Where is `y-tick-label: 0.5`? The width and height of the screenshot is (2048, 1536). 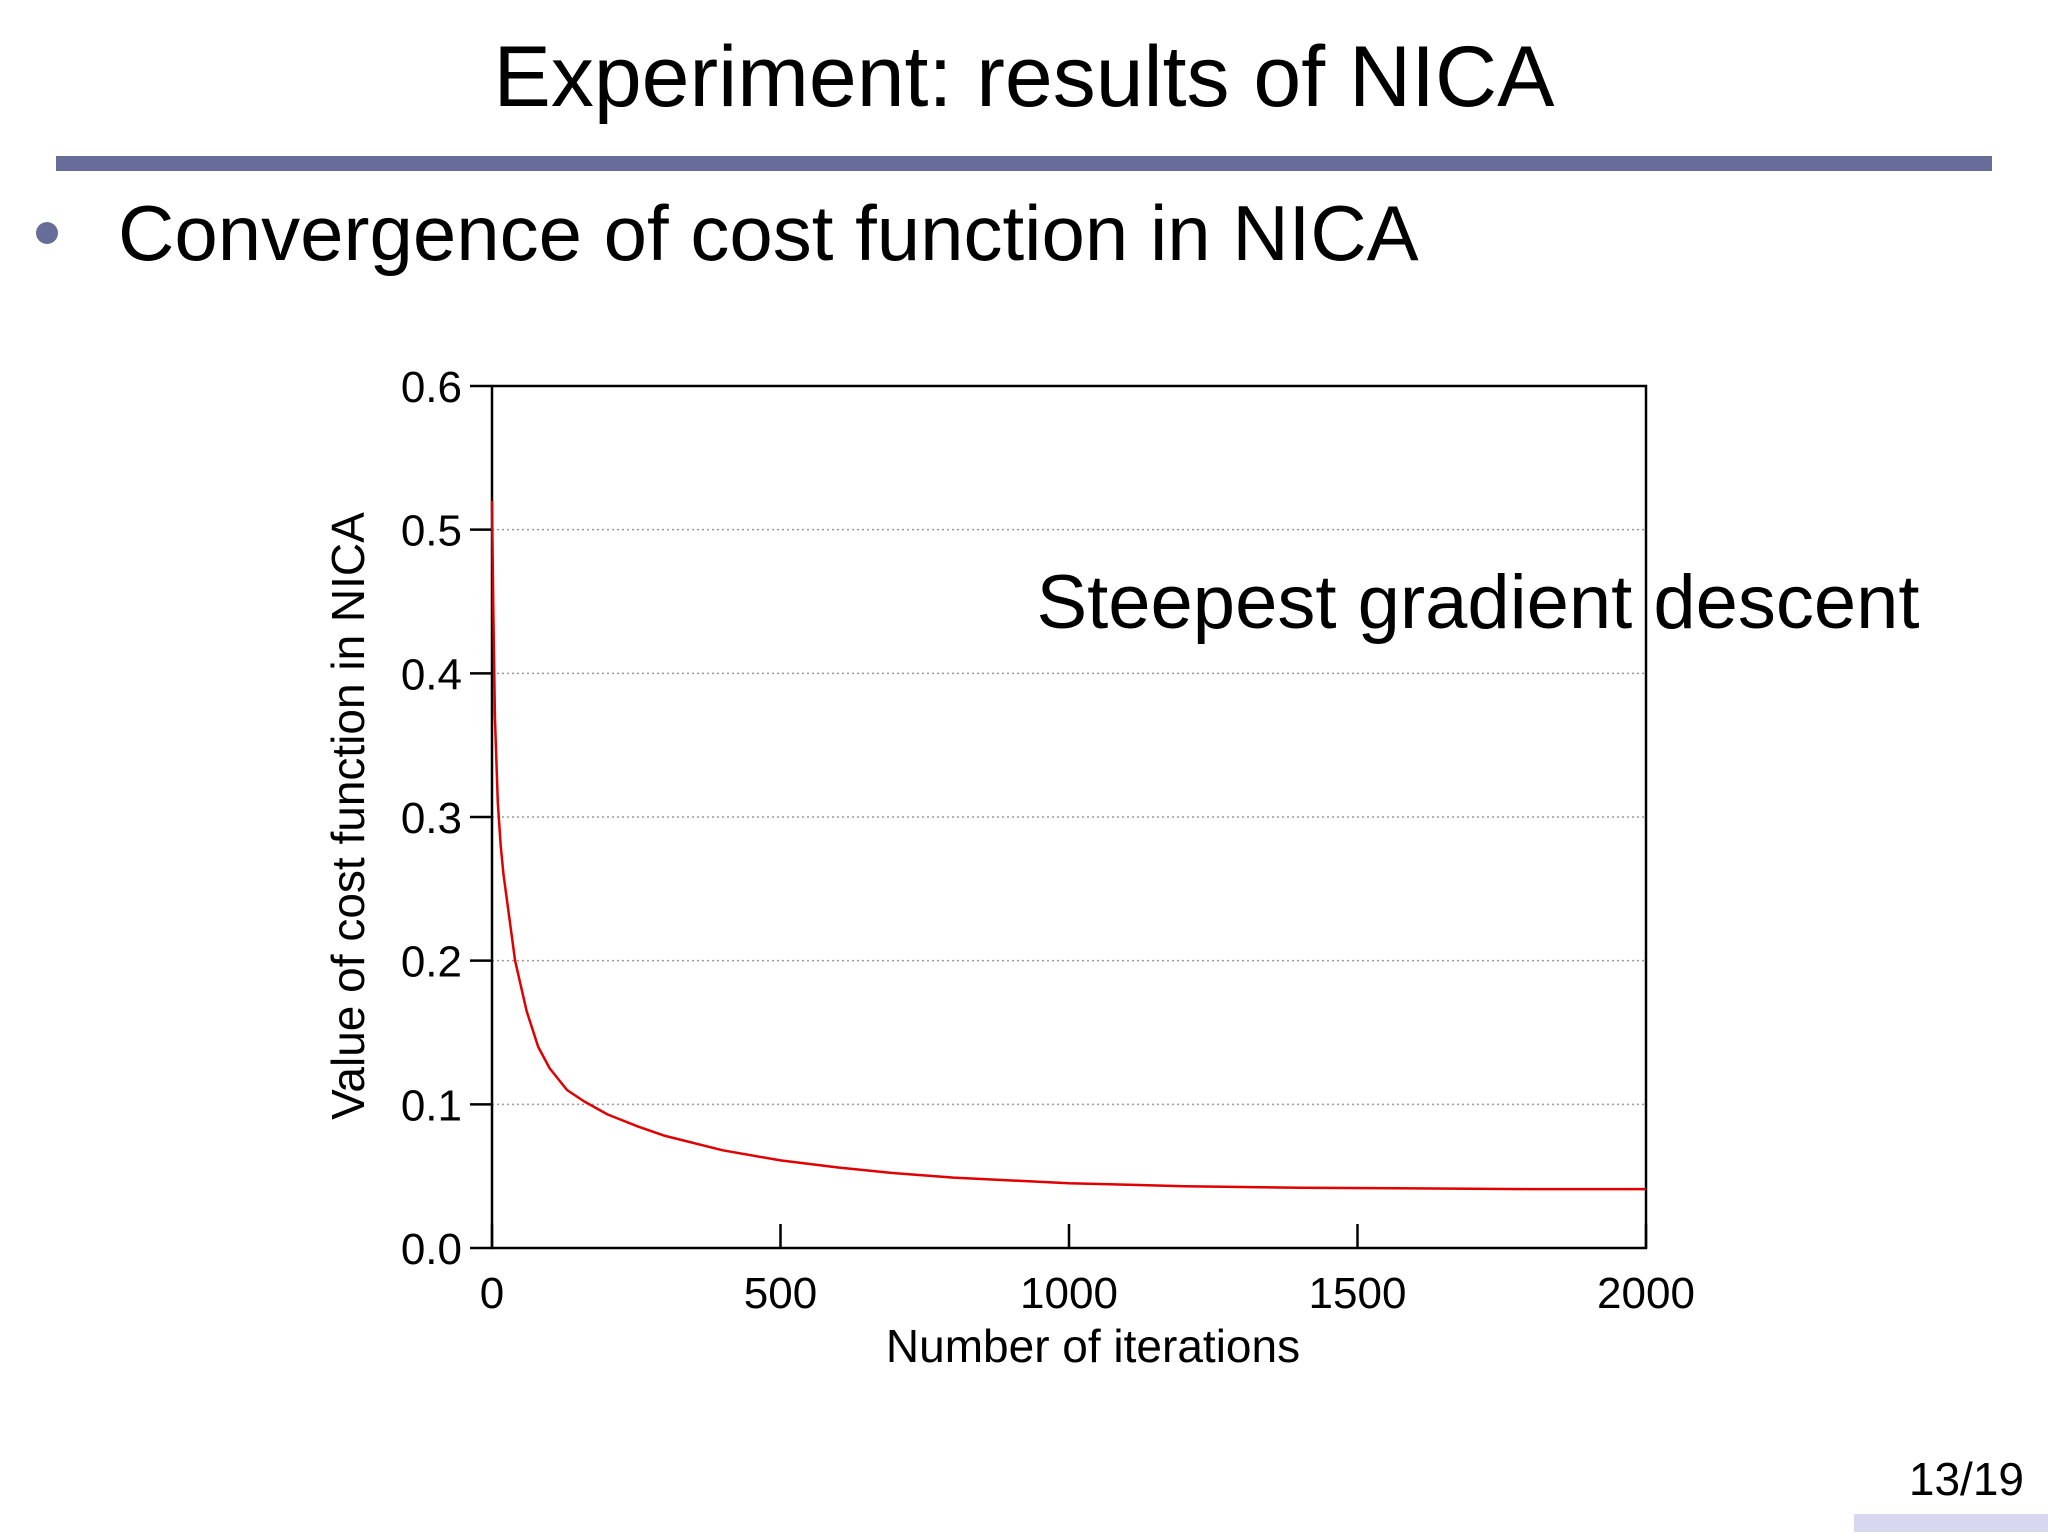
y-tick-label: 0.5 is located at coordinates (431, 531).